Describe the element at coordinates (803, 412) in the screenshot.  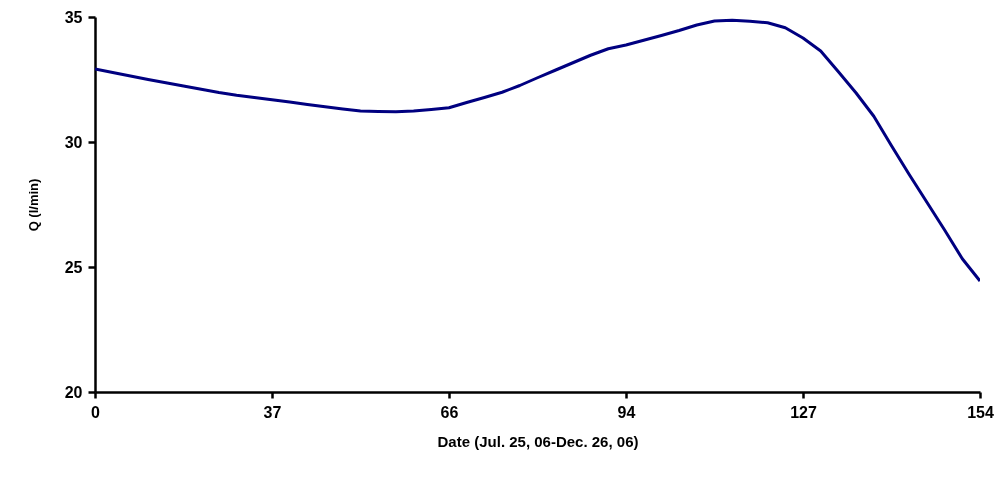
I see `x-tick-label: 127` at that location.